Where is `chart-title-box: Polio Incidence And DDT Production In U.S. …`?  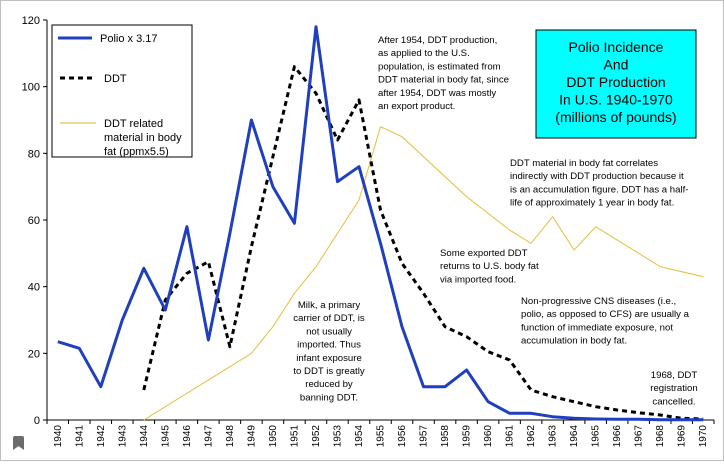 chart-title-box: Polio Incidence And DDT Production In U.S. … is located at coordinates (616, 84).